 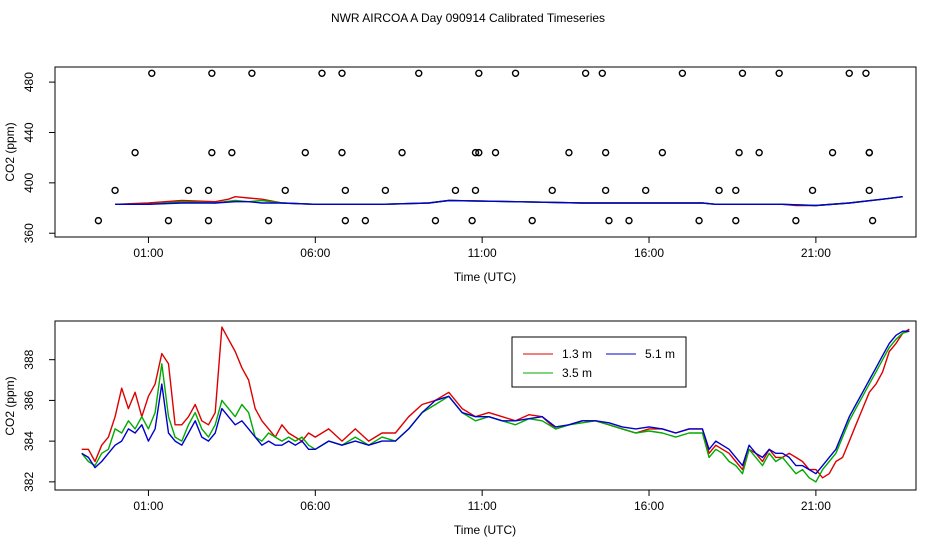 What do you see at coordinates (10, 151) in the screenshot?
I see `panel-top-ylabel: CO2 (ppm)` at bounding box center [10, 151].